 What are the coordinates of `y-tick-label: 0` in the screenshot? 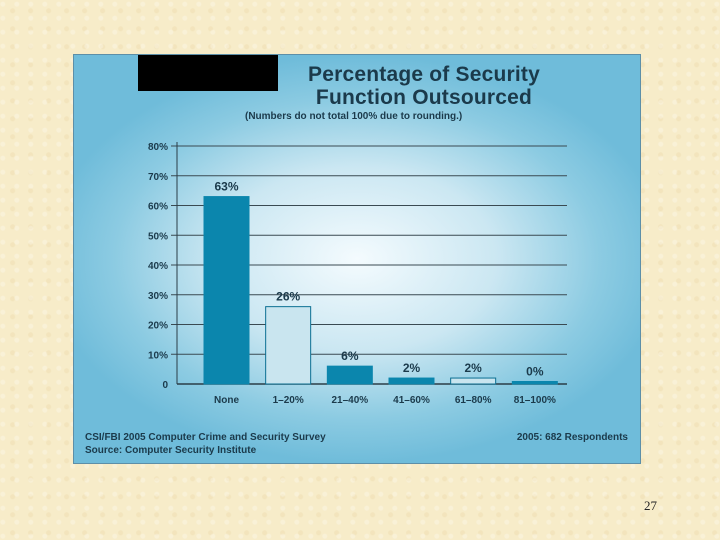 It's located at (165, 385).